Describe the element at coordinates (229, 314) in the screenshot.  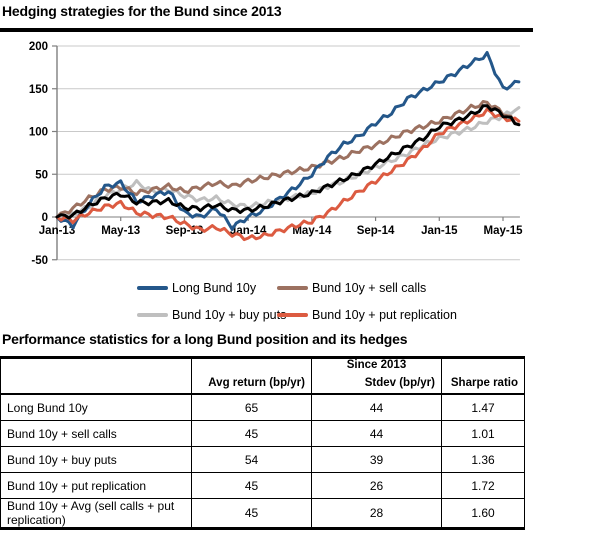
I see `legend-label: Bund 10y + buy puts` at that location.